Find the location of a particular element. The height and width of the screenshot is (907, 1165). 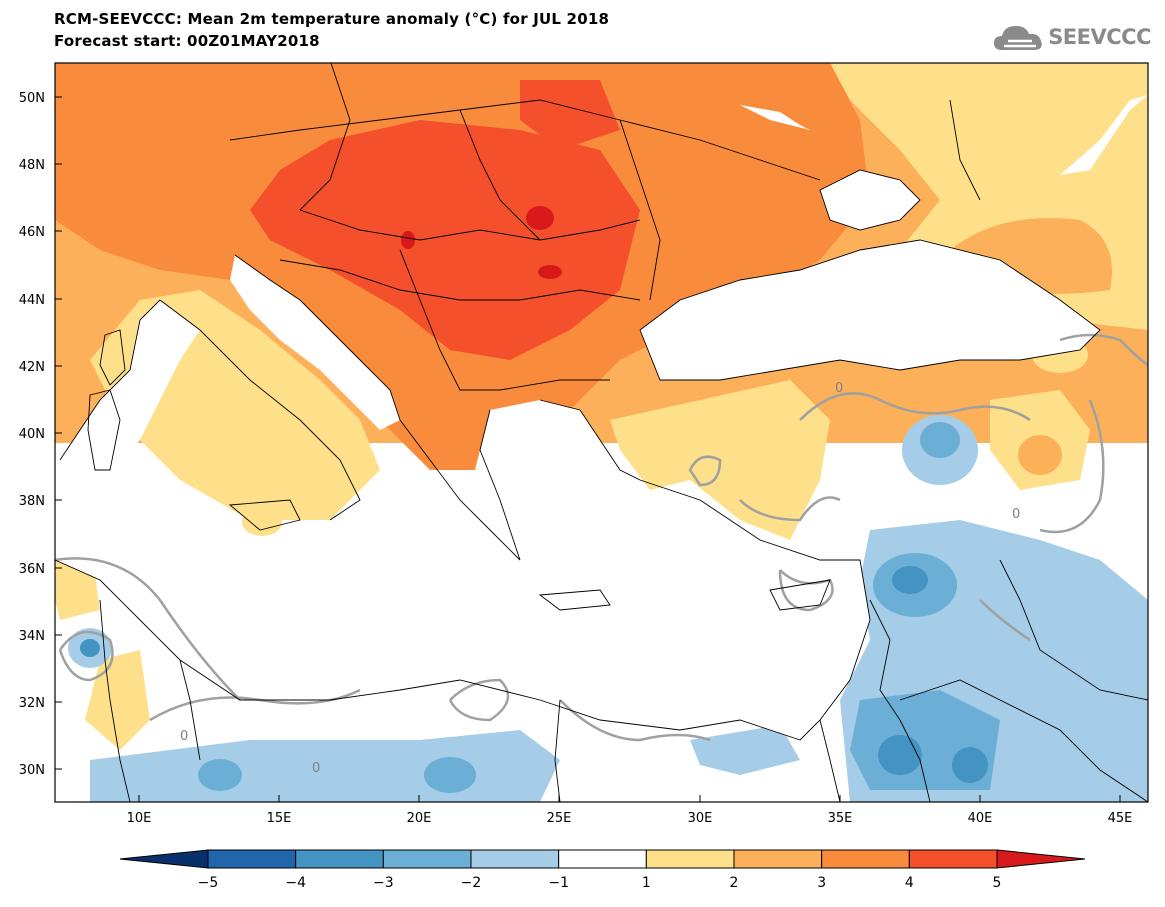

lon-tick-label: 20E is located at coordinates (419, 818).